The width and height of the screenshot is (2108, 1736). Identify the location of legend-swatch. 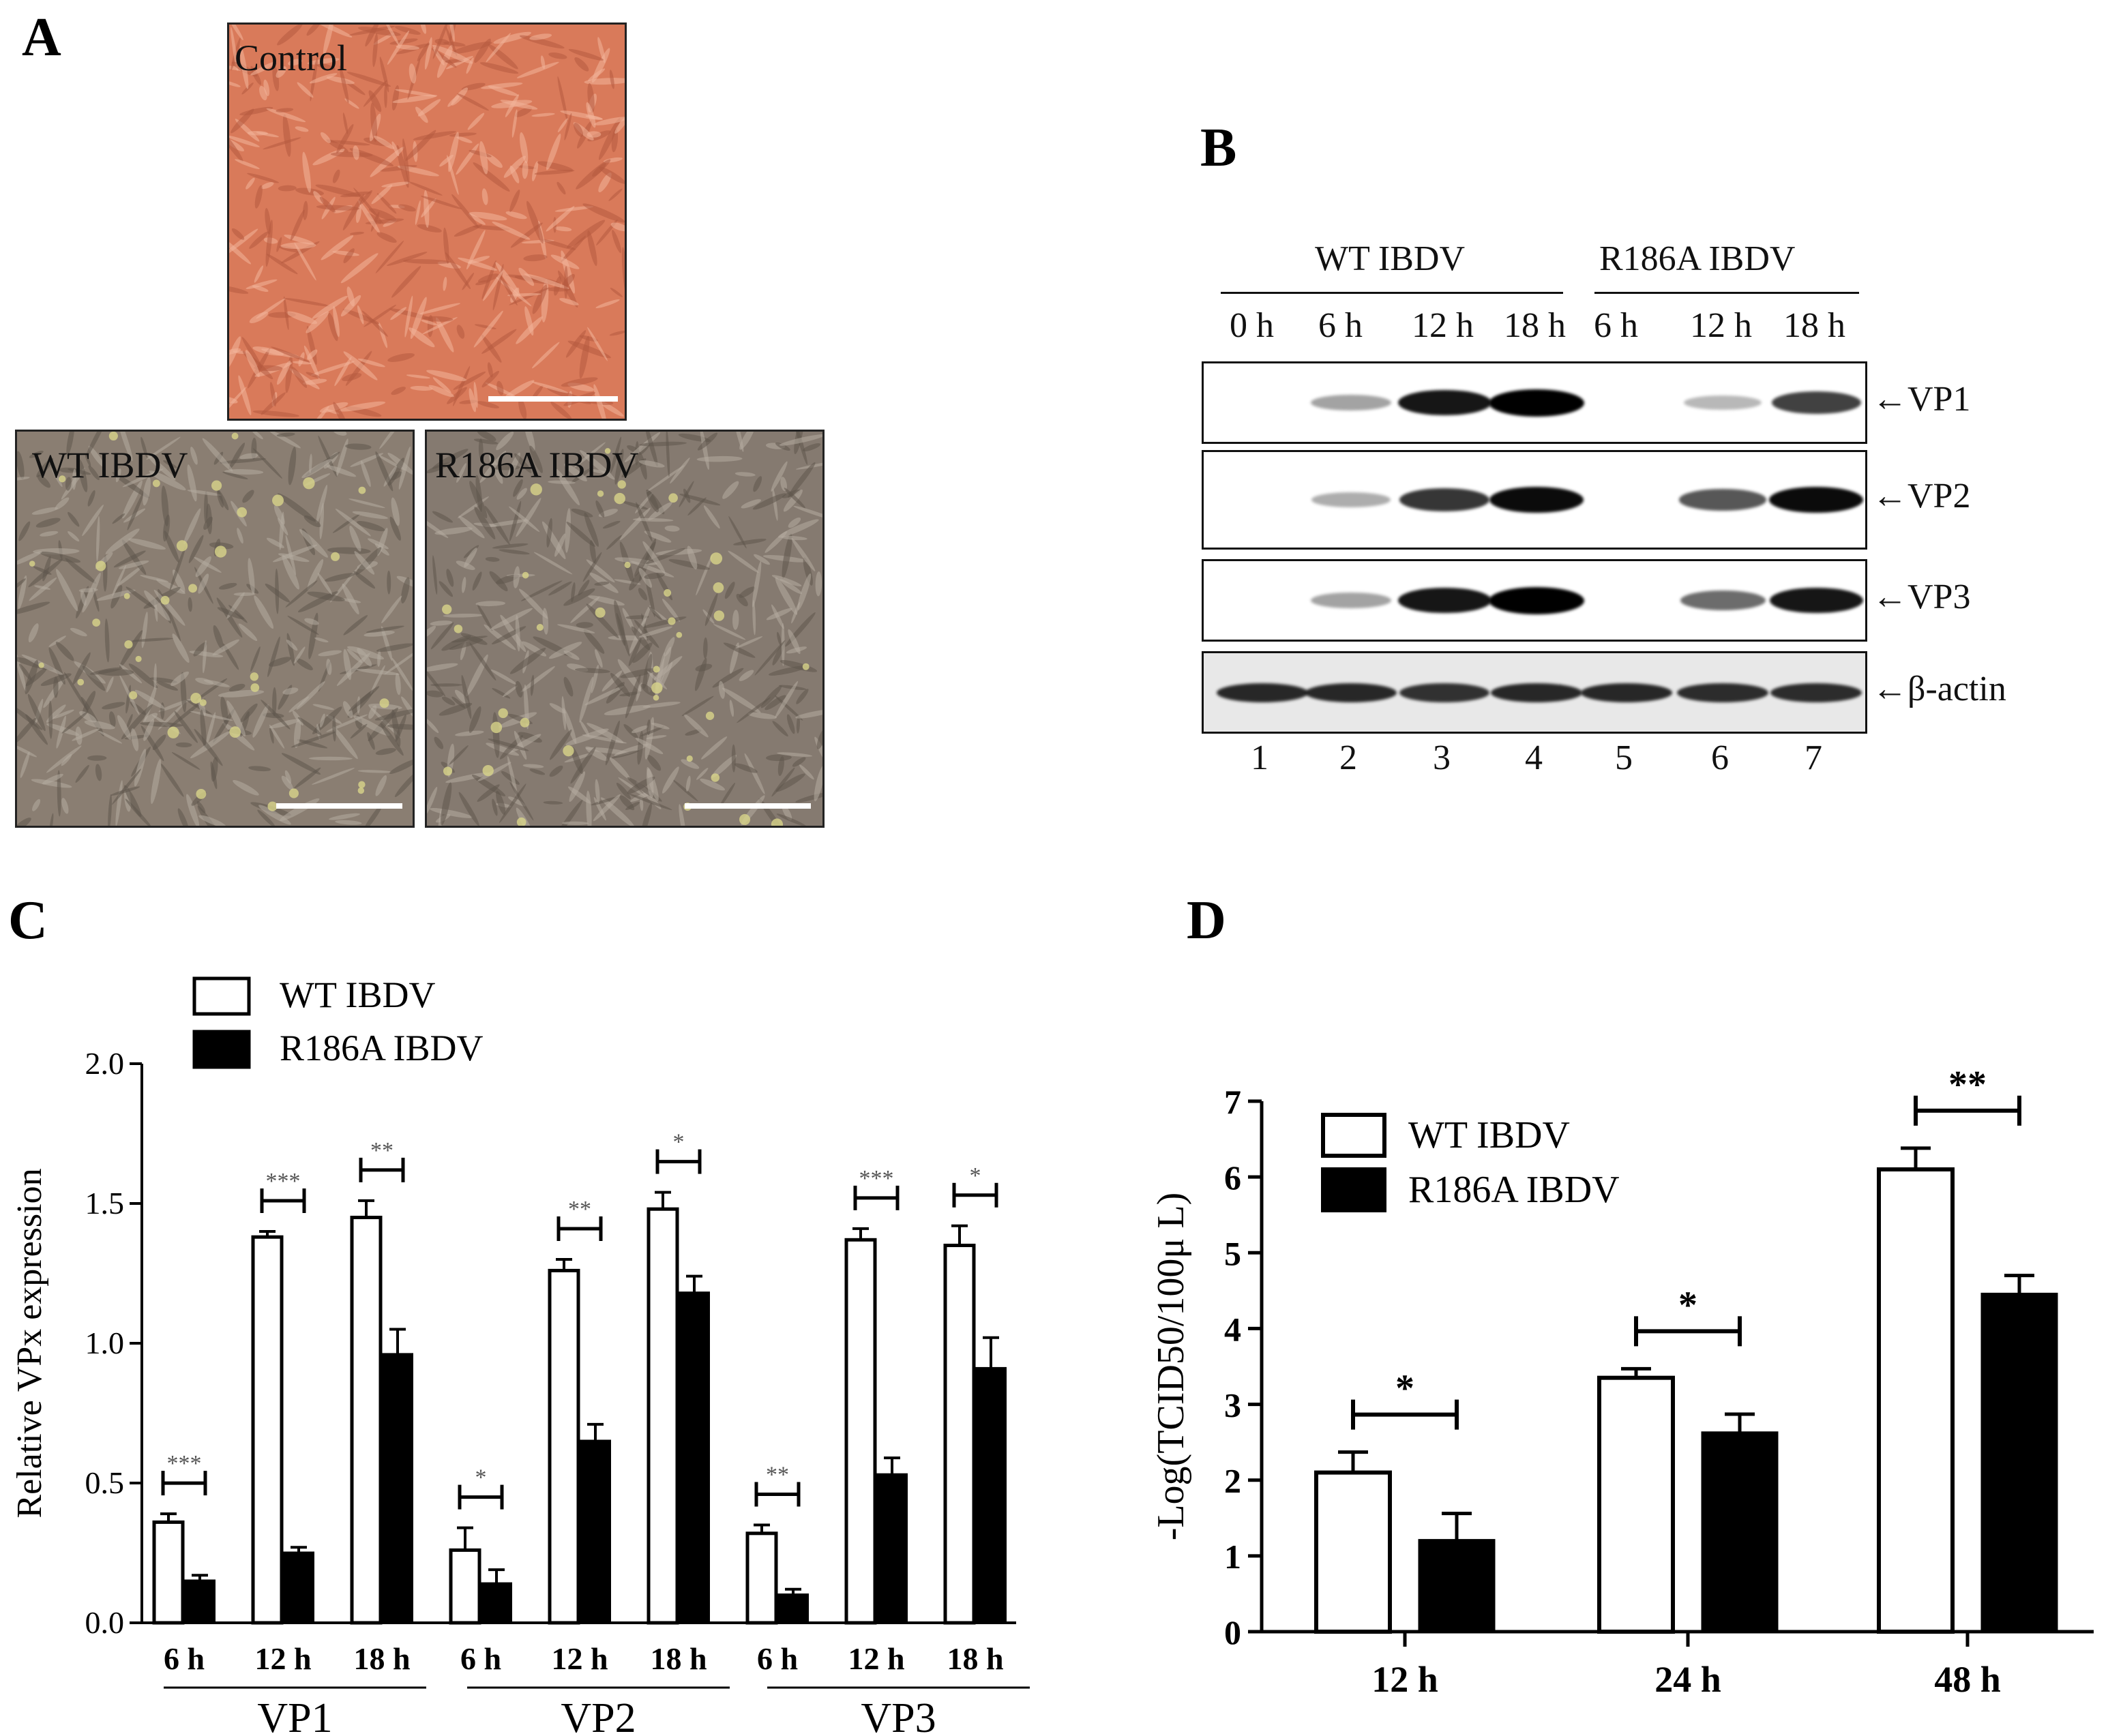
(1353, 1190).